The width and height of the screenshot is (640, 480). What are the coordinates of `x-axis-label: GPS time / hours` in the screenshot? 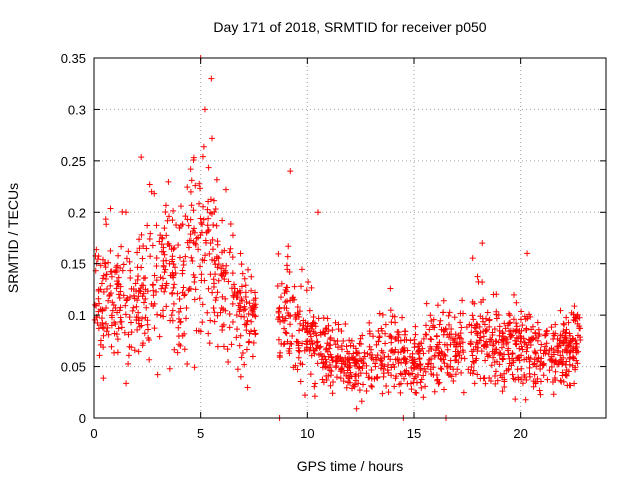 It's located at (350, 466).